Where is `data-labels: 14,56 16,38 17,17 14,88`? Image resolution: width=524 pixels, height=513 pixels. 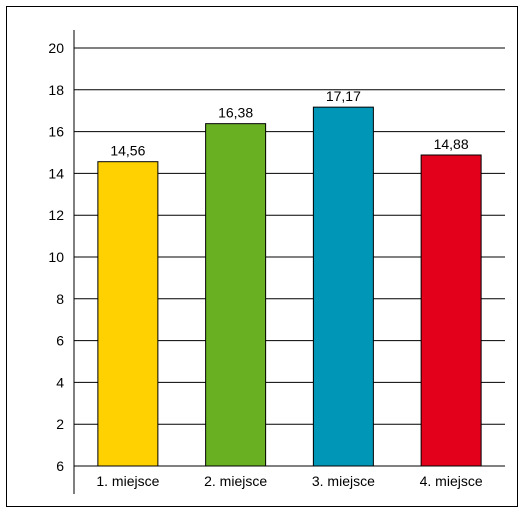
data-labels: 14,56 16,38 17,17 14,88 is located at coordinates (289, 123).